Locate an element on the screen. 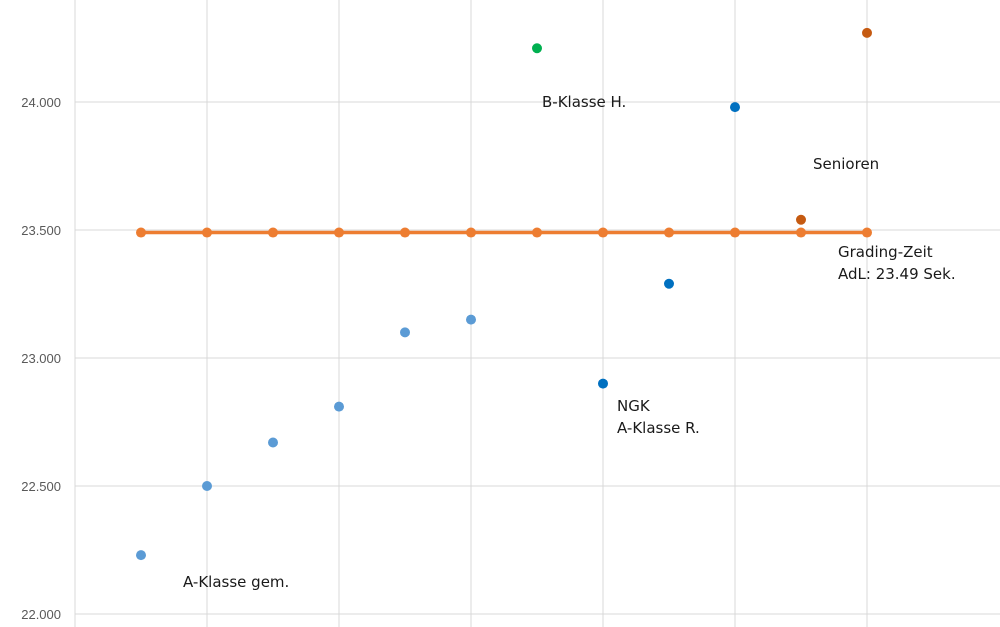 The image size is (1000, 627). y-tick-label: 24.000 is located at coordinates (41, 102).